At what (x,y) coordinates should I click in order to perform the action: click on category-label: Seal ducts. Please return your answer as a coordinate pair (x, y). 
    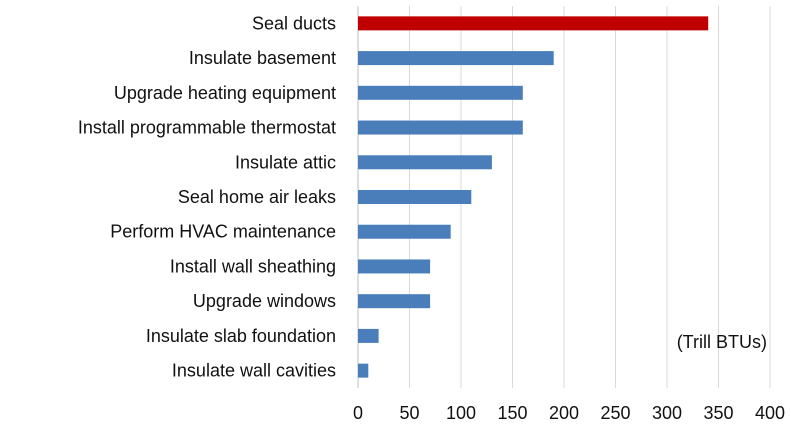
    Looking at the image, I should click on (294, 23).